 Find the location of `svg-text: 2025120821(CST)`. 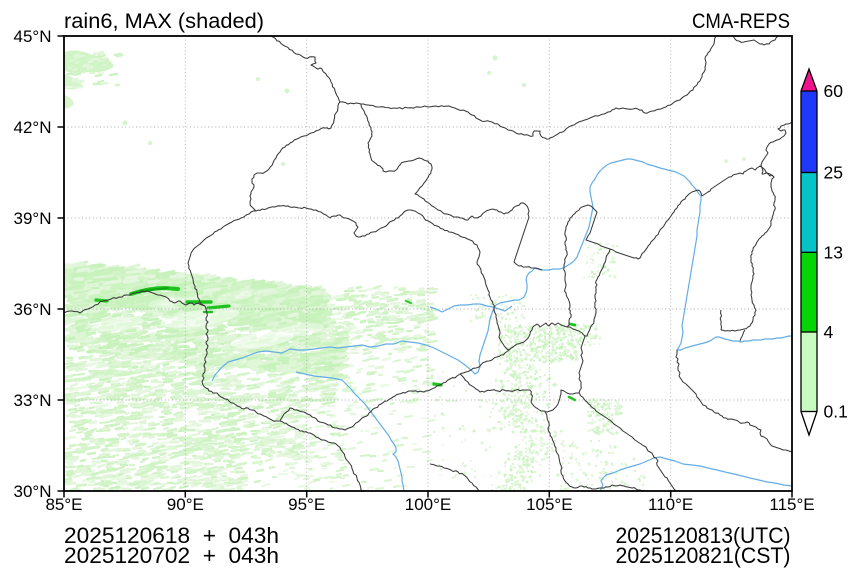

svg-text: 2025120821(CST) is located at coordinates (703, 555).